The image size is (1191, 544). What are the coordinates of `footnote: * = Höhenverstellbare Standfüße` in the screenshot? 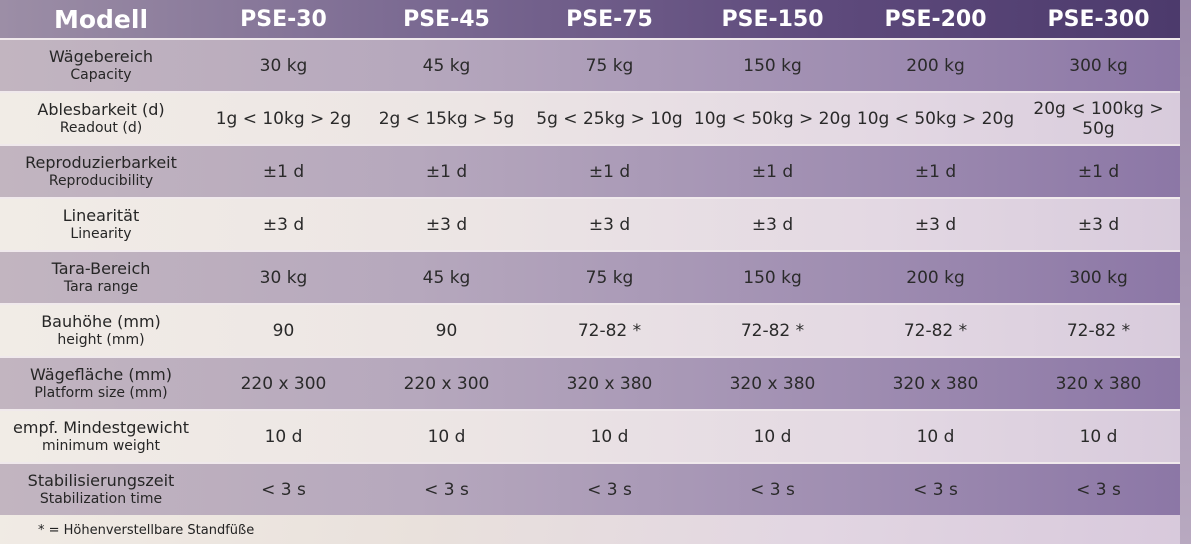 It's located at (146, 530).